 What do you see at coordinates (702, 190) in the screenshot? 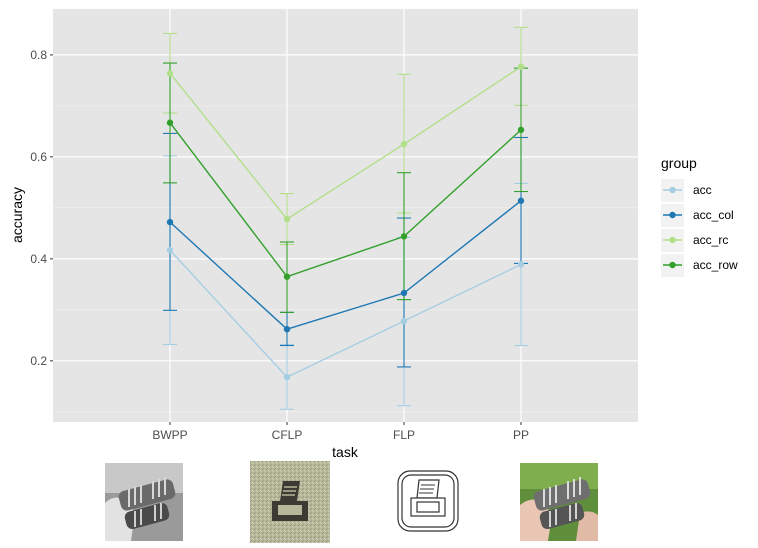
I see `legend-label: acc` at bounding box center [702, 190].